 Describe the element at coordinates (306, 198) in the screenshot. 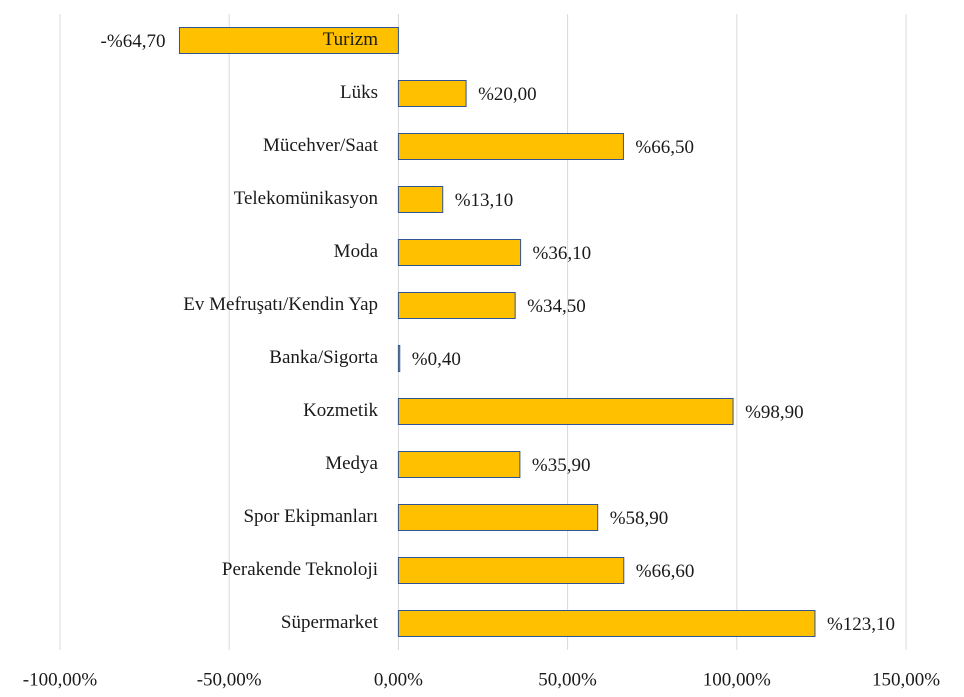

I see `category-label: Telekomünikasyon` at that location.